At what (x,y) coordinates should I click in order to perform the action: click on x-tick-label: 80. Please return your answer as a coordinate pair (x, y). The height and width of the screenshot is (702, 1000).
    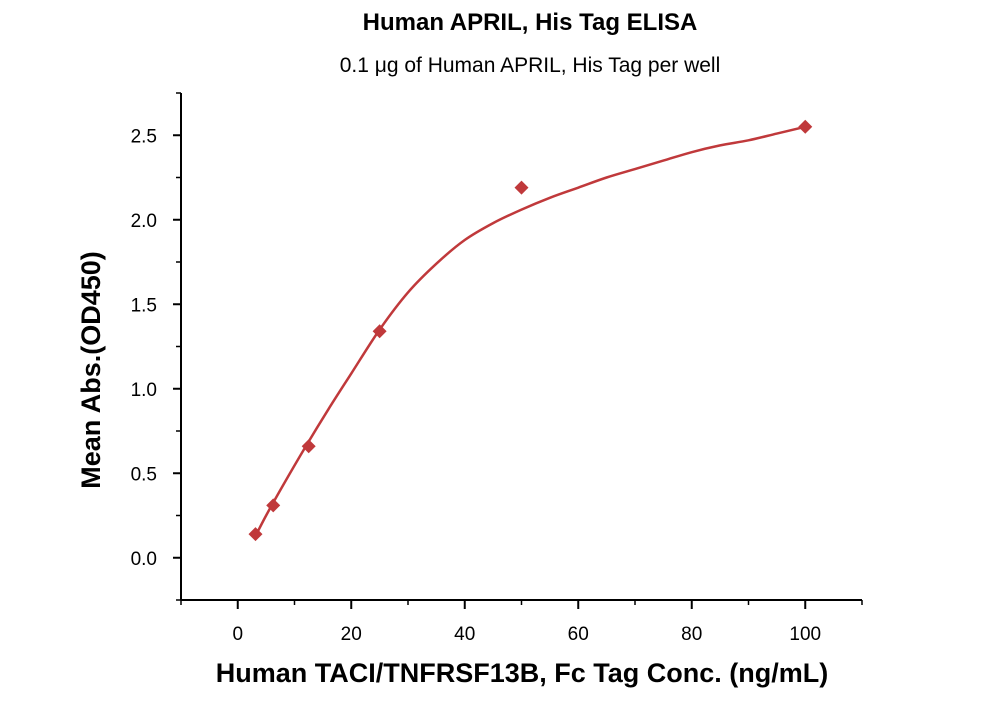
    Looking at the image, I should click on (691, 634).